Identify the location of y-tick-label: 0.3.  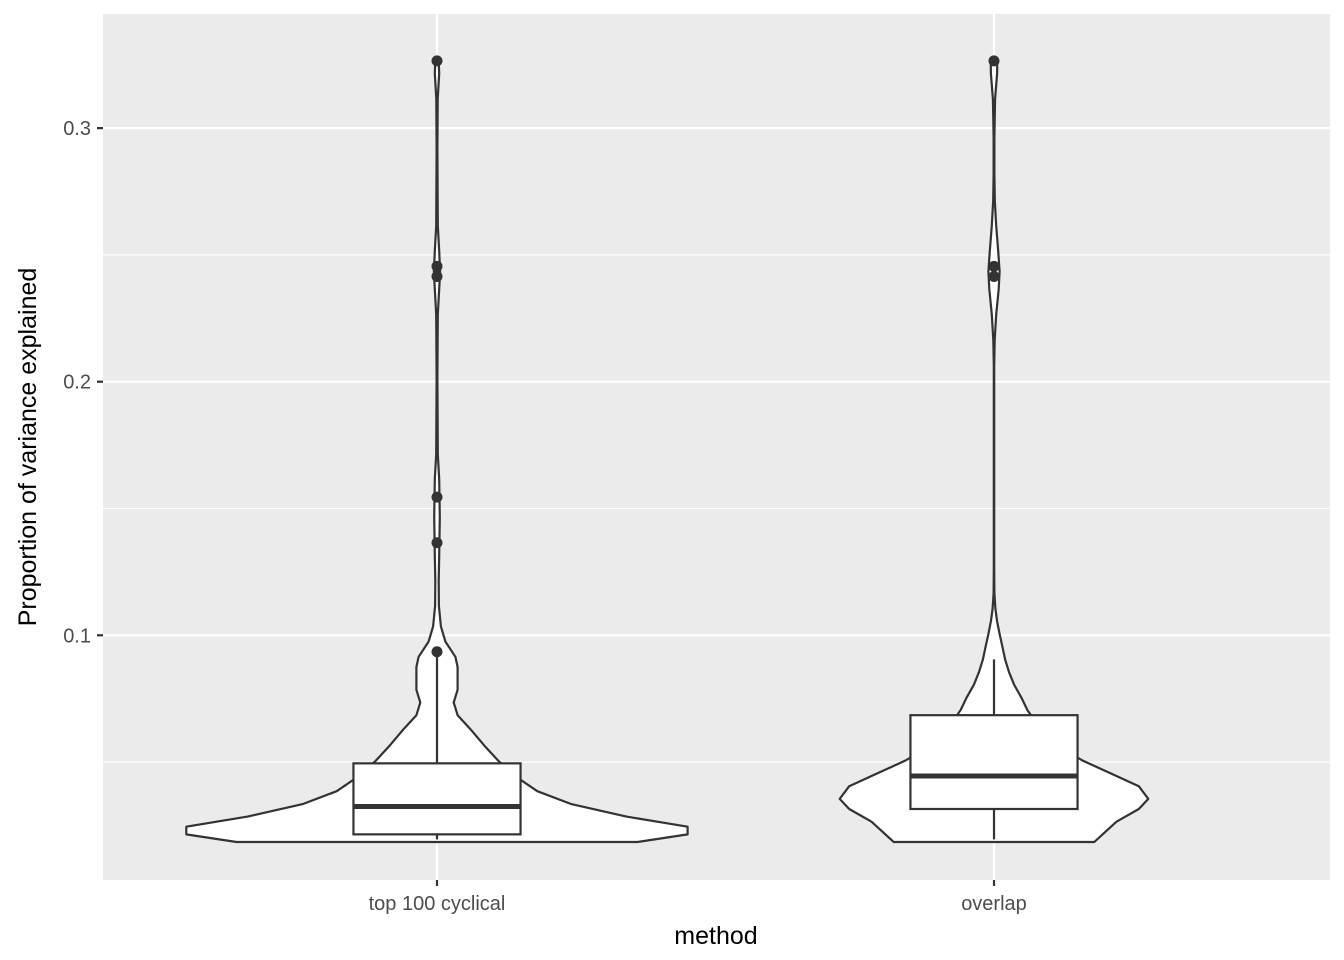
(77, 129).